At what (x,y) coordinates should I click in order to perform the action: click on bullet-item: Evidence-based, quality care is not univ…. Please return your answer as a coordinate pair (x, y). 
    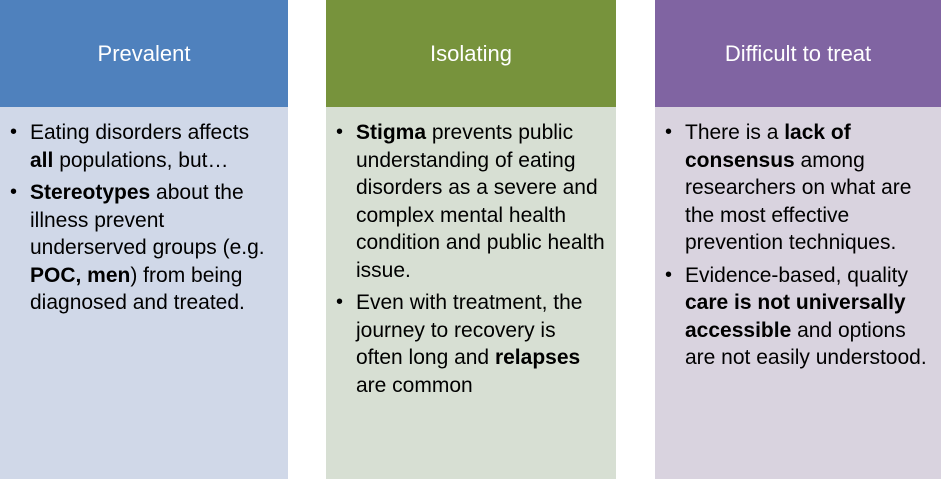
    Looking at the image, I should click on (798, 317).